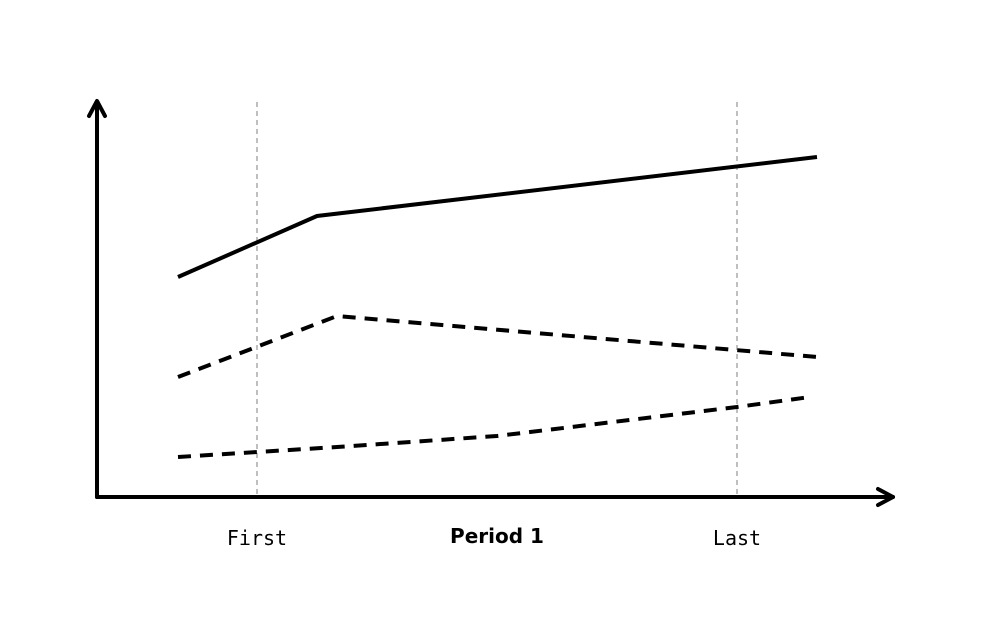  I want to click on y-axis-arrow, so click(97, 108).